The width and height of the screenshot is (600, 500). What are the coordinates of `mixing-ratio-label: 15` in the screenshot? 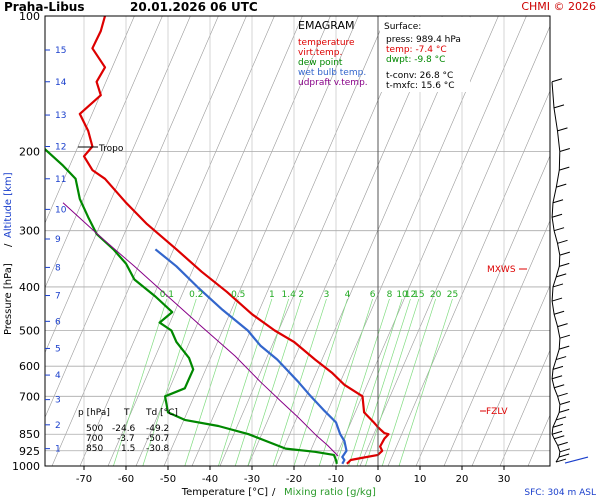 It's located at (418, 295).